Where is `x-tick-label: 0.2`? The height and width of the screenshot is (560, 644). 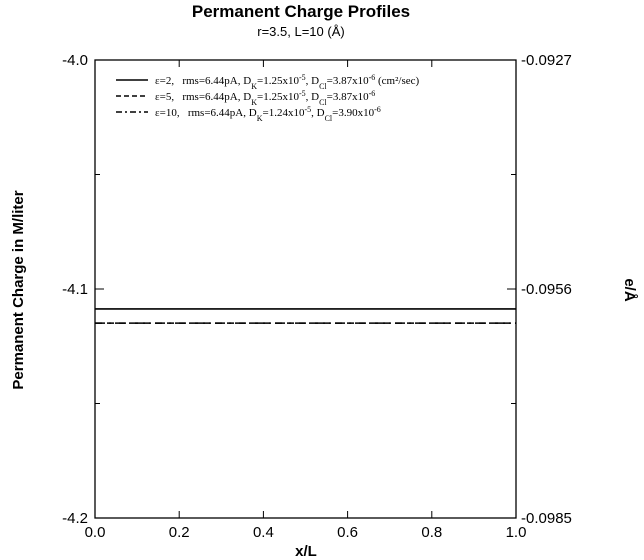 x-tick-label: 0.2 is located at coordinates (179, 532).